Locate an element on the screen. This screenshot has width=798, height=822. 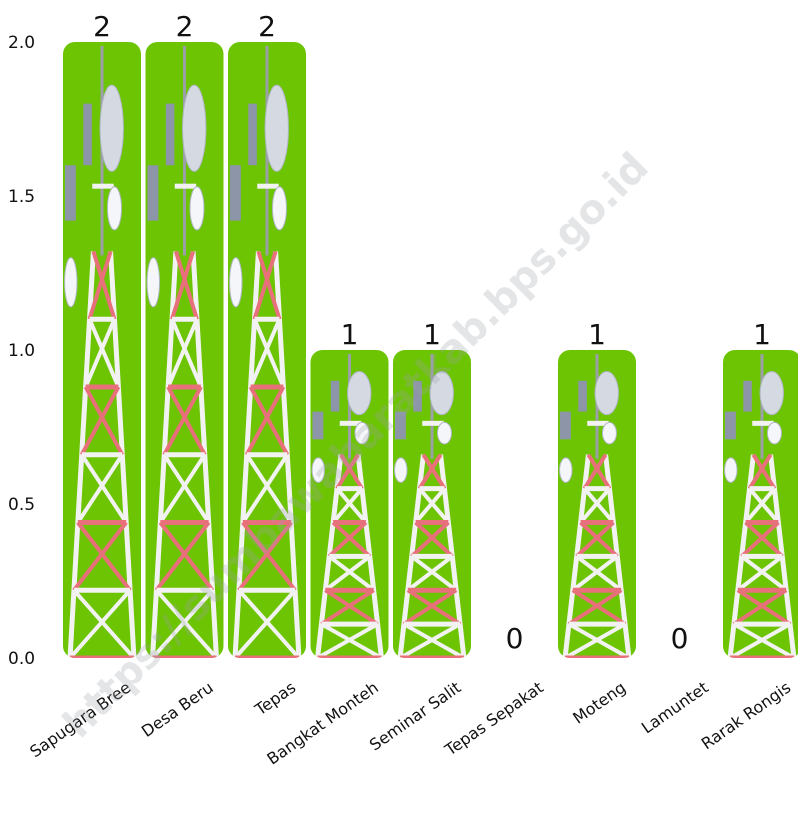
y-tick-label: 1.0 is located at coordinates (21, 351).